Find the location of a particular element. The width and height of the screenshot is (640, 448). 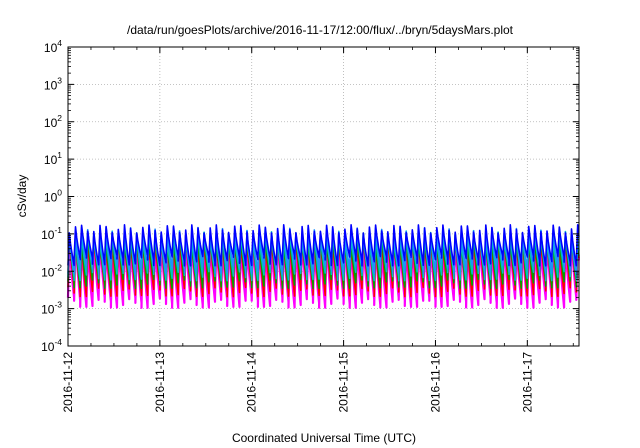

y-tick-label: 10⁻⁴ is located at coordinates (51, 345).